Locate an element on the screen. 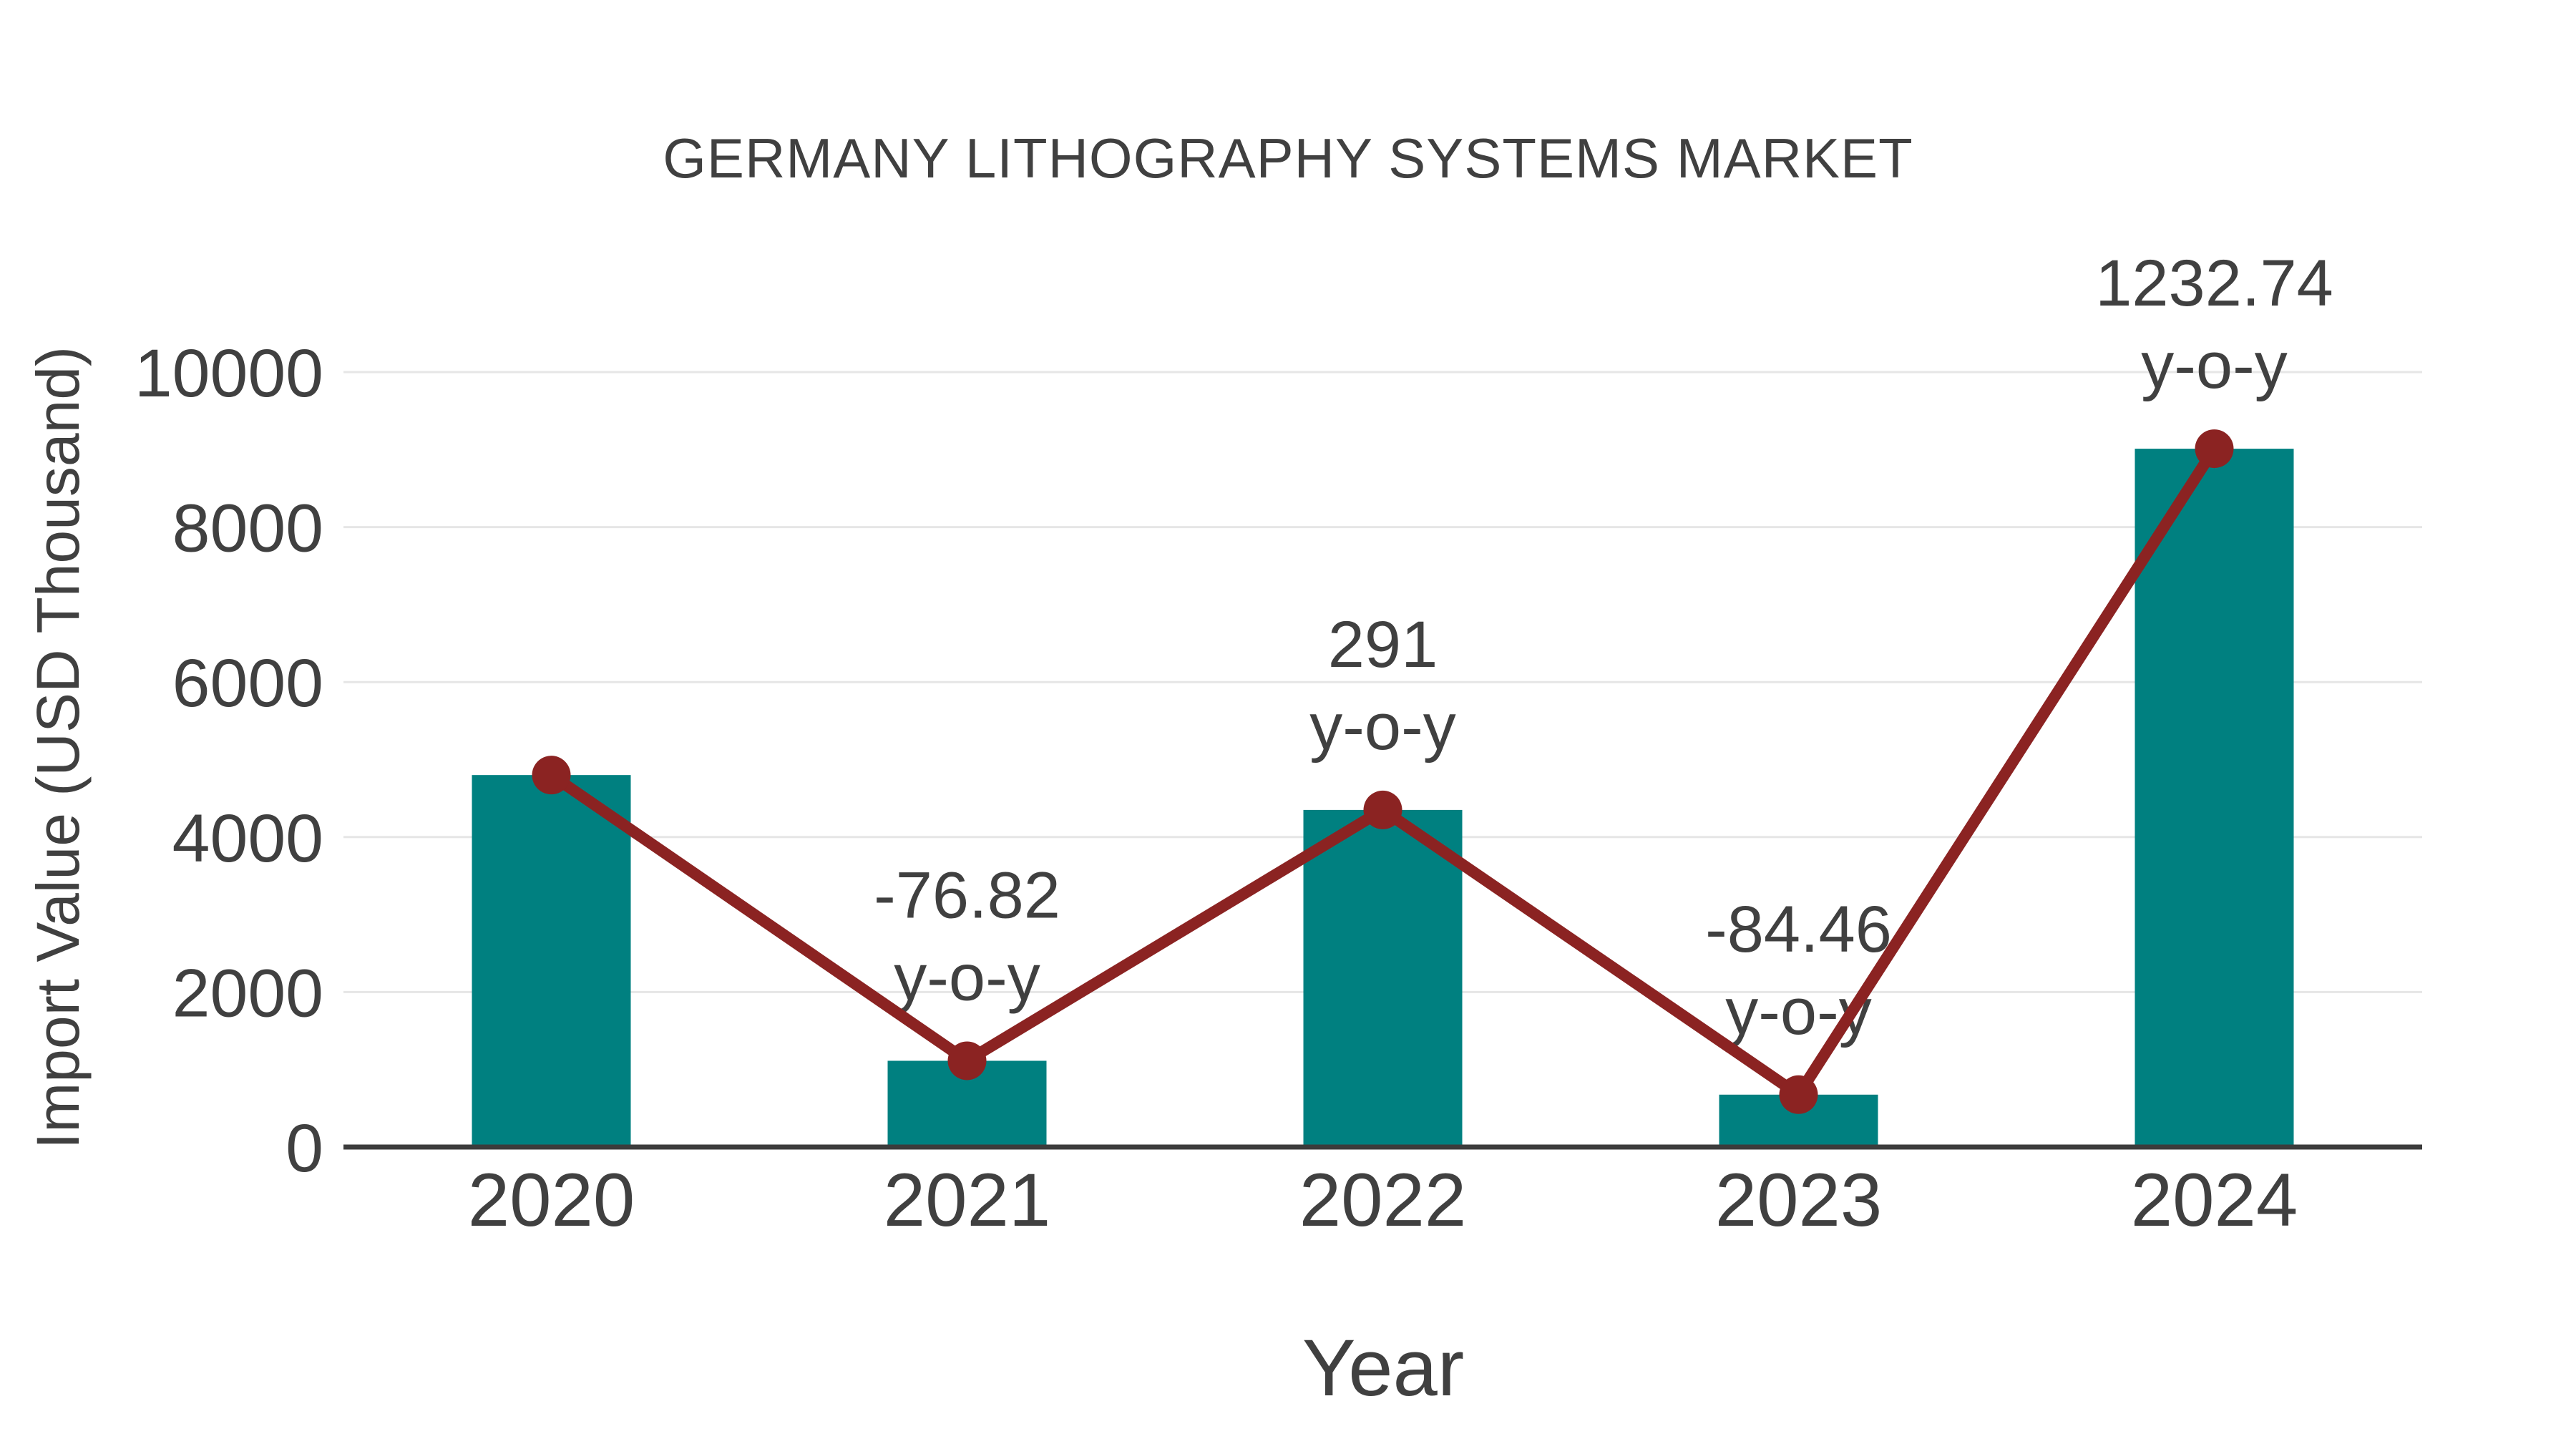  x-axis-tick-labels: 2020 2021 2022 2023 2024 is located at coordinates (1383, 1200).